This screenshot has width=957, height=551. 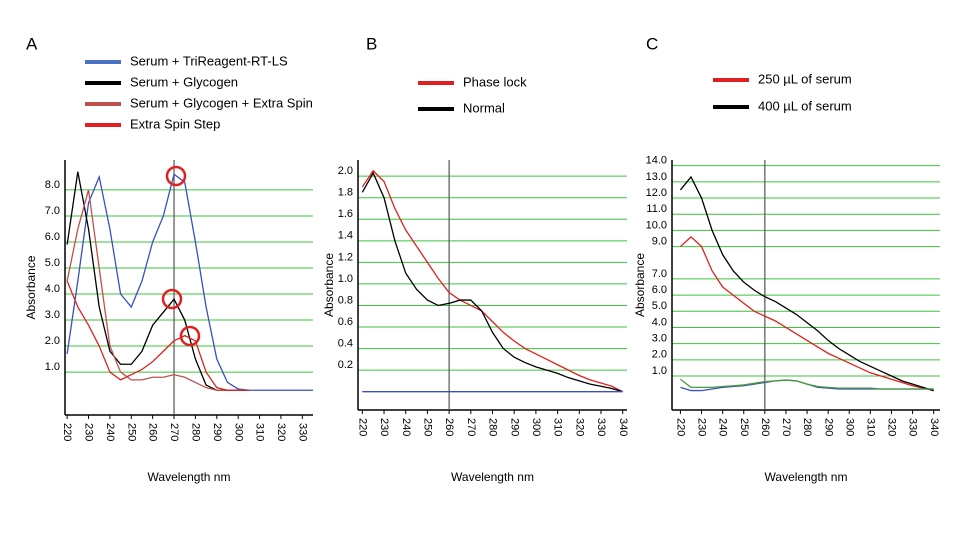 What do you see at coordinates (656, 177) in the screenshot?
I see `y-tick-label: 13.0` at bounding box center [656, 177].